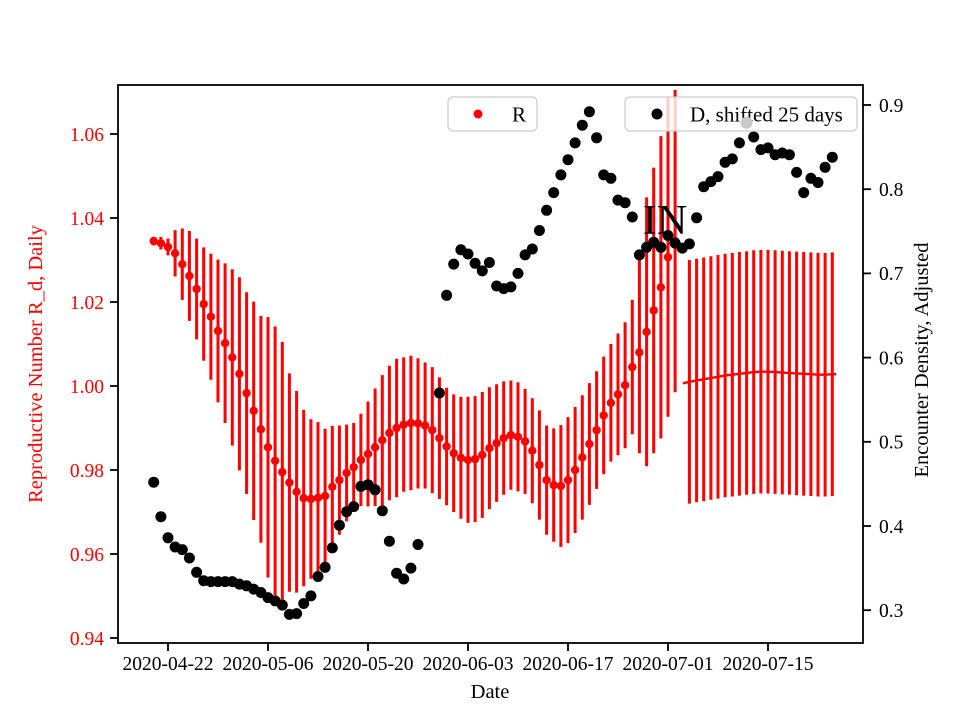  Describe the element at coordinates (891, 443) in the screenshot. I see `right-tick-label: 0.5` at that location.